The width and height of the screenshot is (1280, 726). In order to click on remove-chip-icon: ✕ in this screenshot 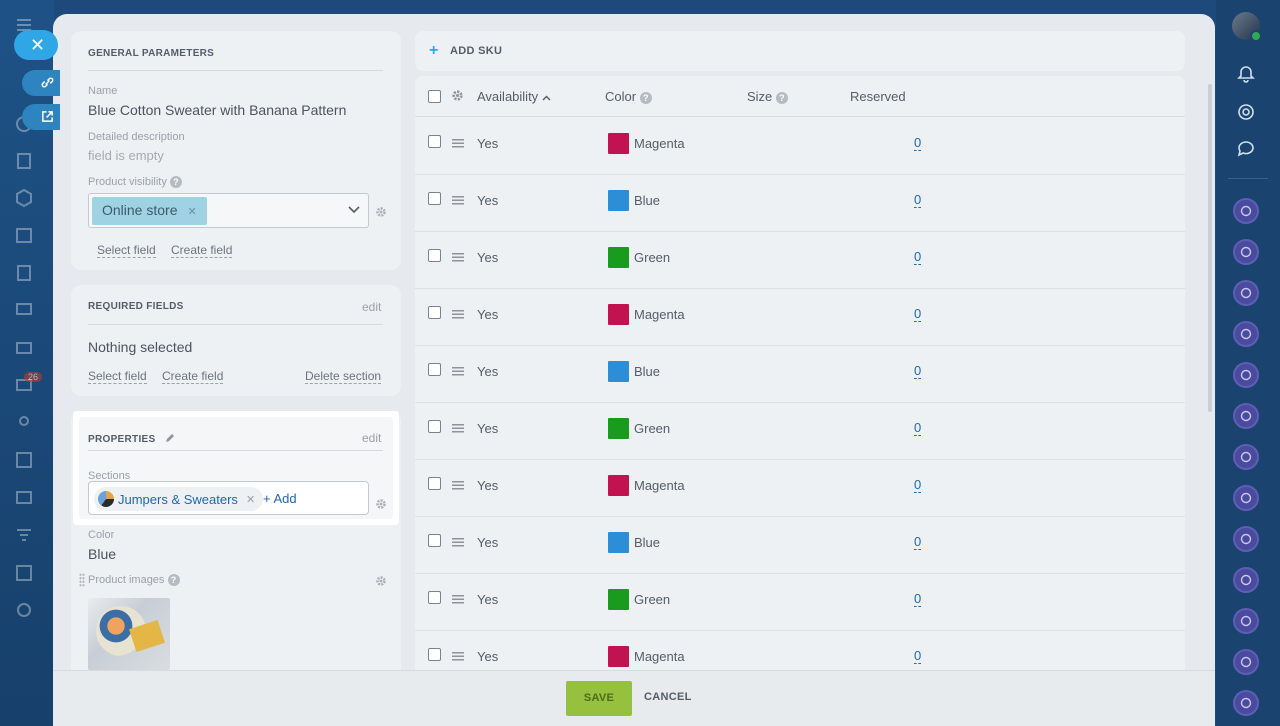, I will do `click(192, 212)`.